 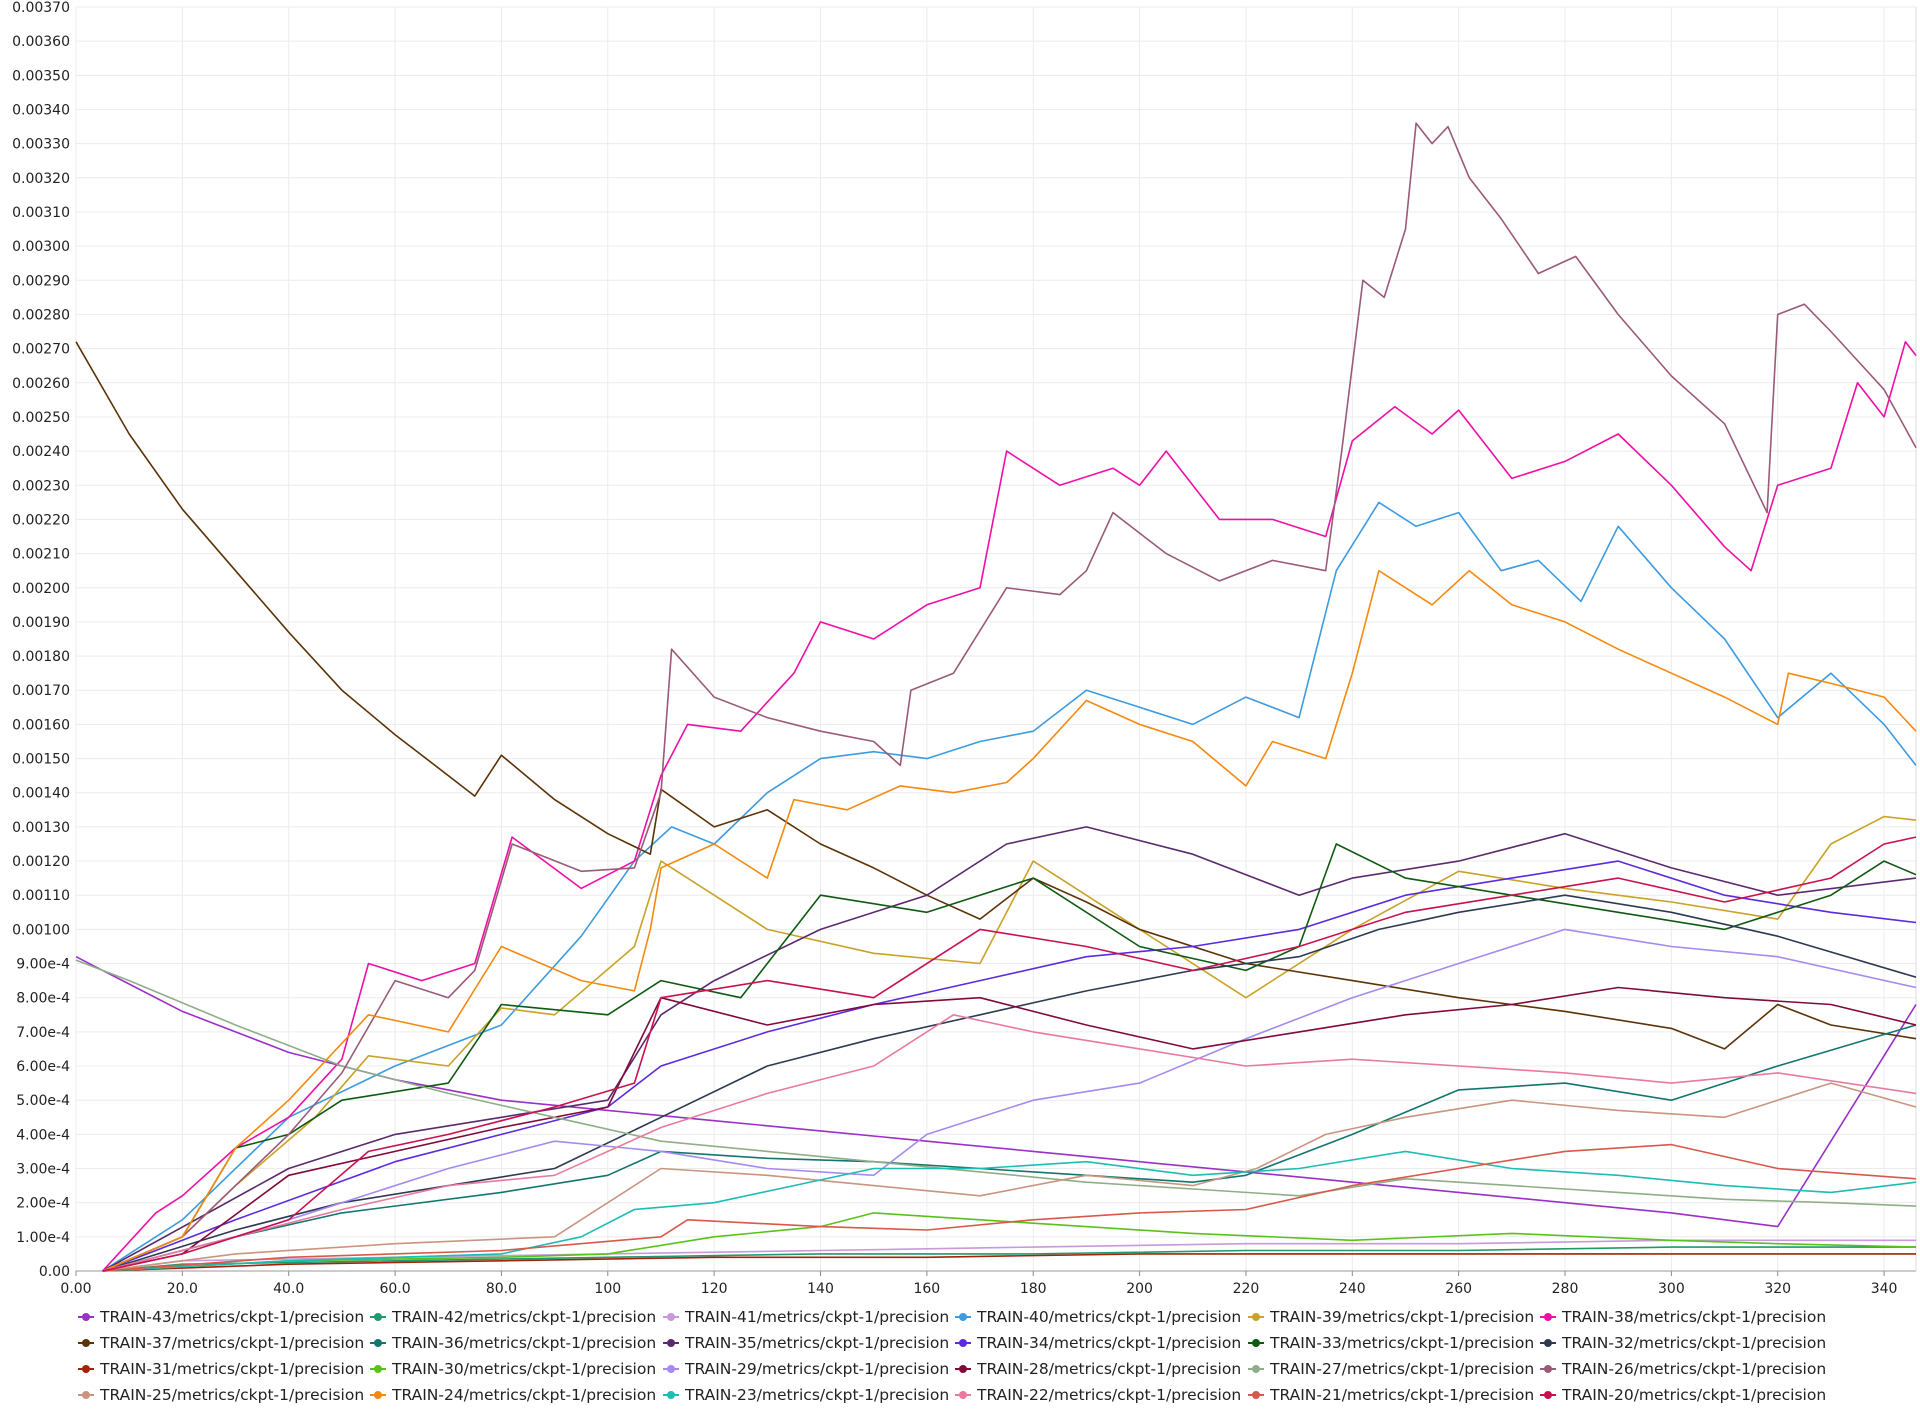 What do you see at coordinates (820, 1289) in the screenshot?
I see `x-tick-label: 140` at bounding box center [820, 1289].